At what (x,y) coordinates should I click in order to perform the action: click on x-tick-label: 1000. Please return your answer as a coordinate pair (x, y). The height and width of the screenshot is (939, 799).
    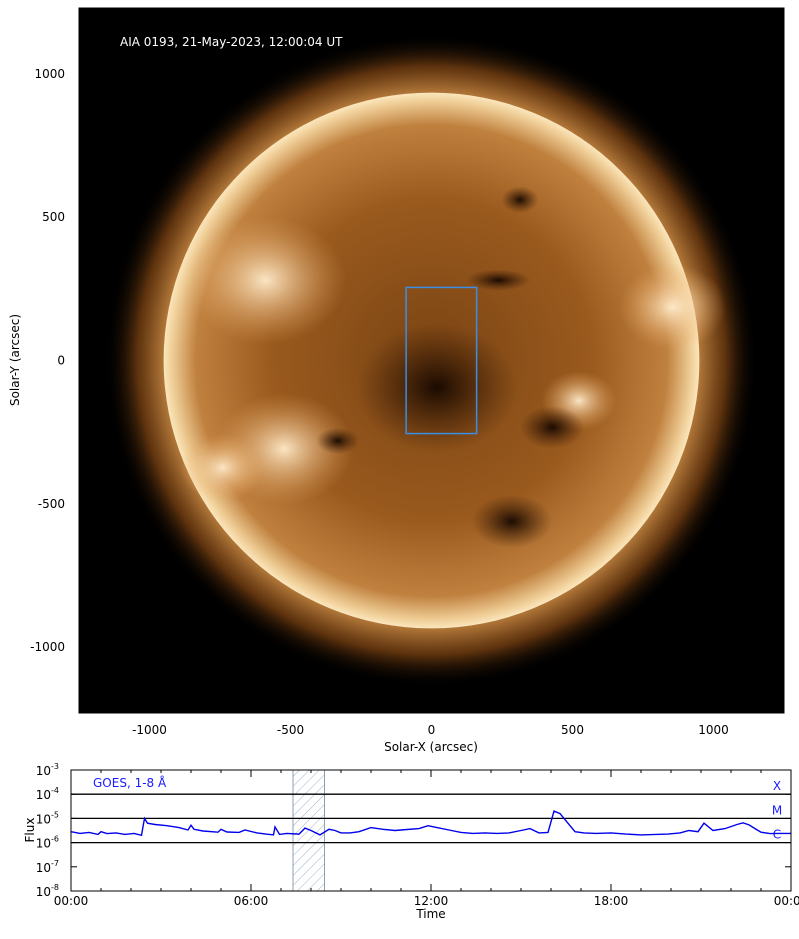
    Looking at the image, I should click on (713, 730).